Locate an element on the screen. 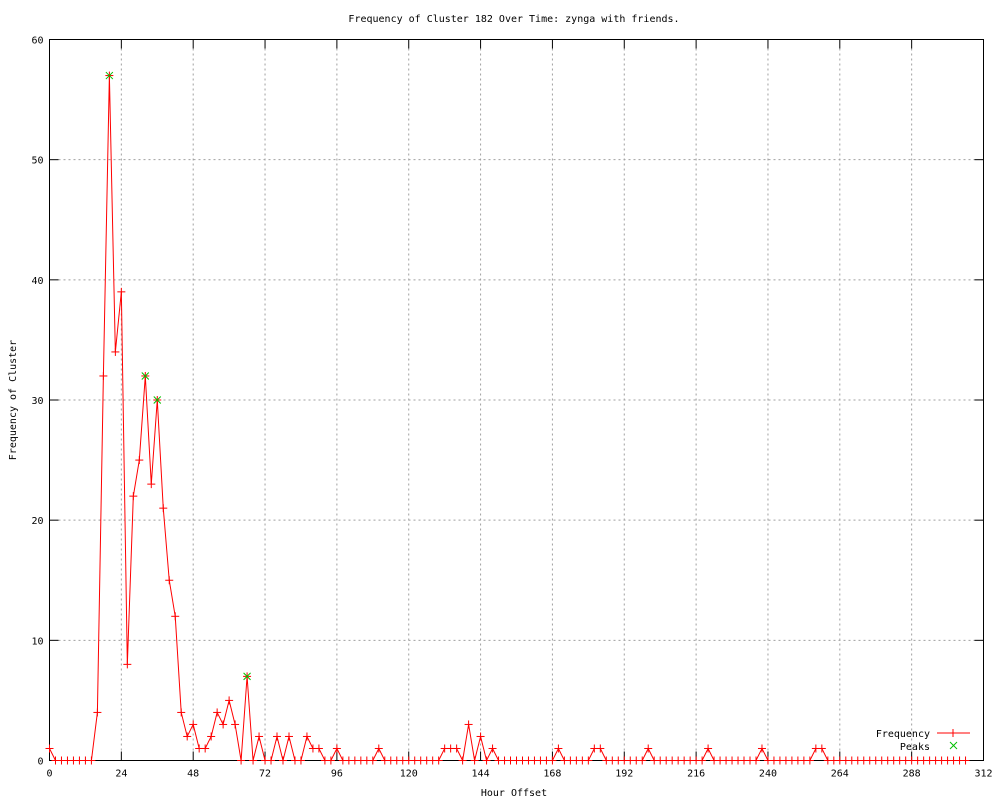  y-axis-label: Frequency of Cluster is located at coordinates (13, 400).